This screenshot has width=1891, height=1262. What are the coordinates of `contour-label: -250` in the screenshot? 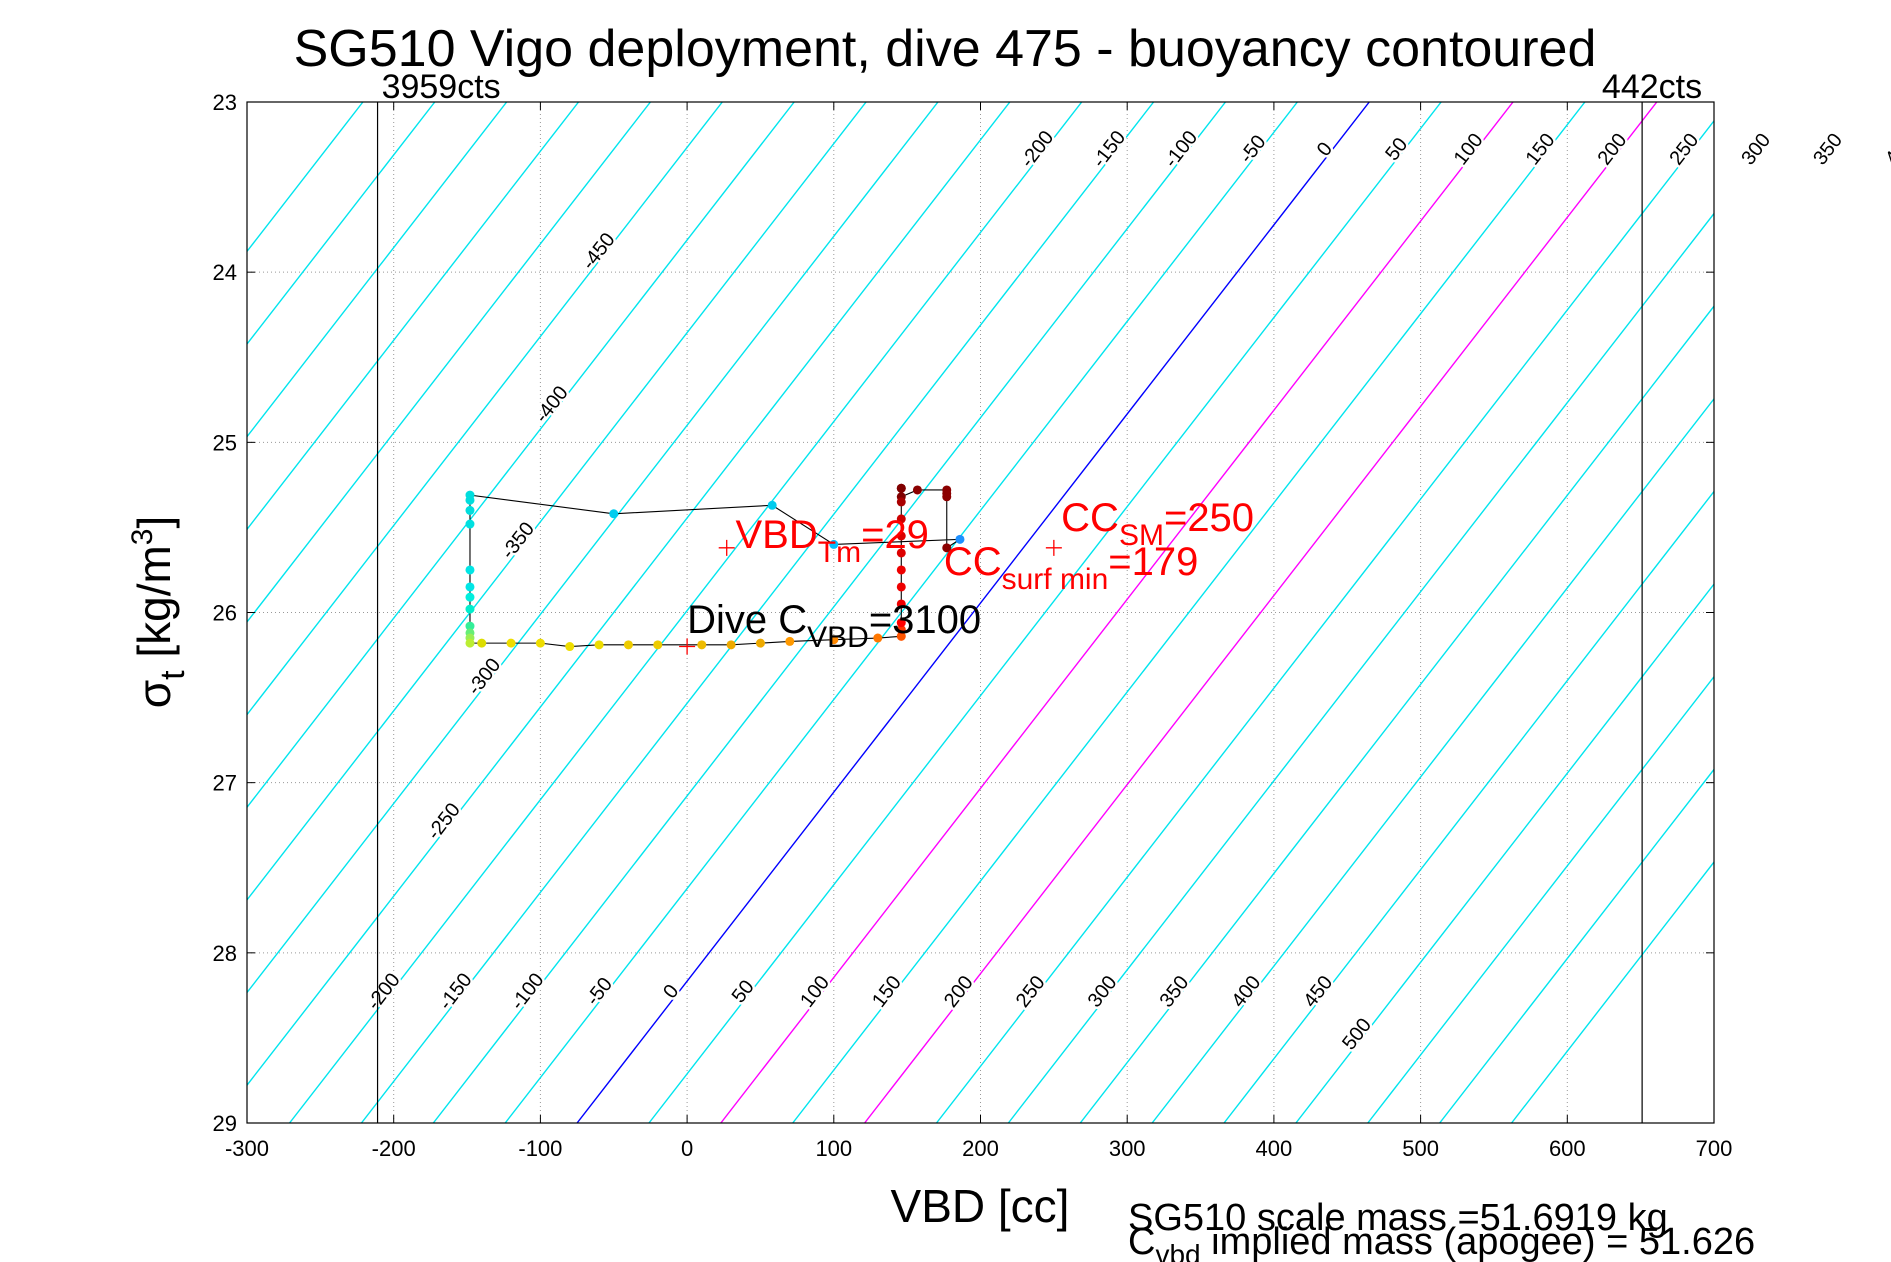 It's located at (444, 821).